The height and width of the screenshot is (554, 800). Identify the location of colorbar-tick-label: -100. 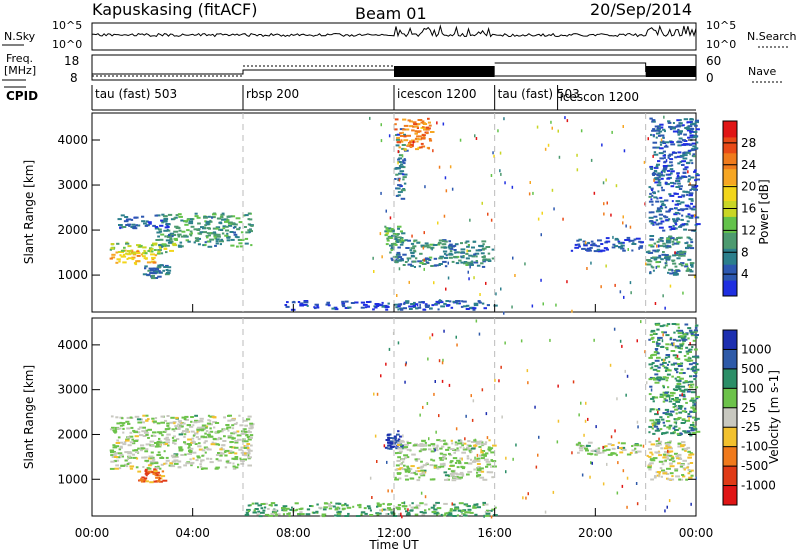
(754, 447).